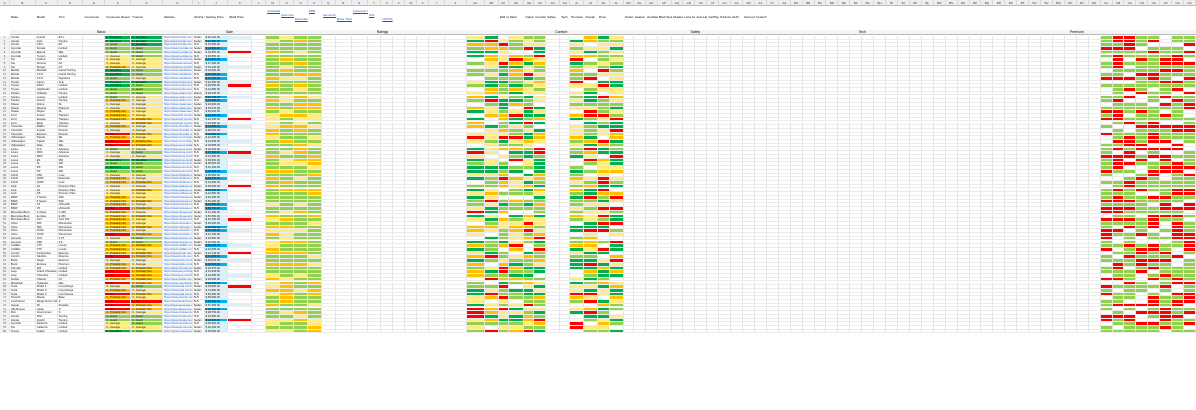 The height and width of the screenshot is (410, 1196). I want to click on column-header-ai: AI, so click(577, 3).